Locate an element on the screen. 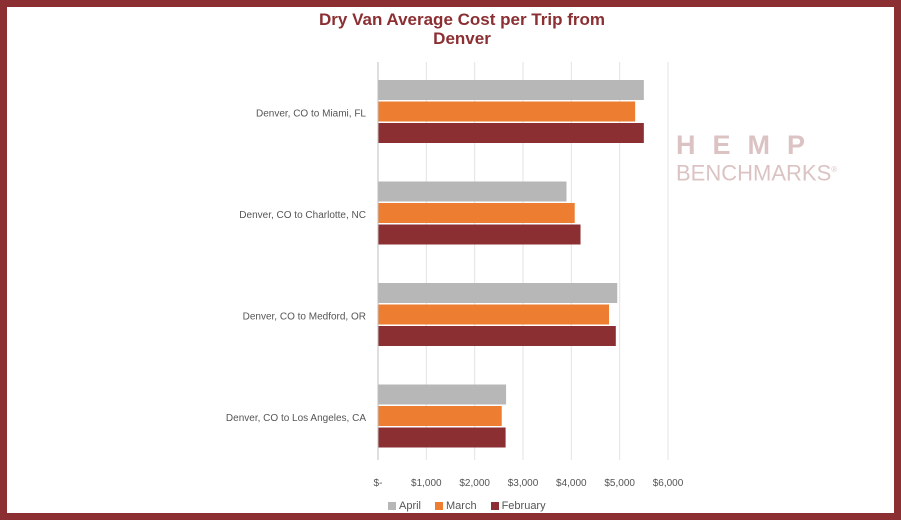  category-label: Denver, CO to Los Angeles, CA is located at coordinates (296, 418).